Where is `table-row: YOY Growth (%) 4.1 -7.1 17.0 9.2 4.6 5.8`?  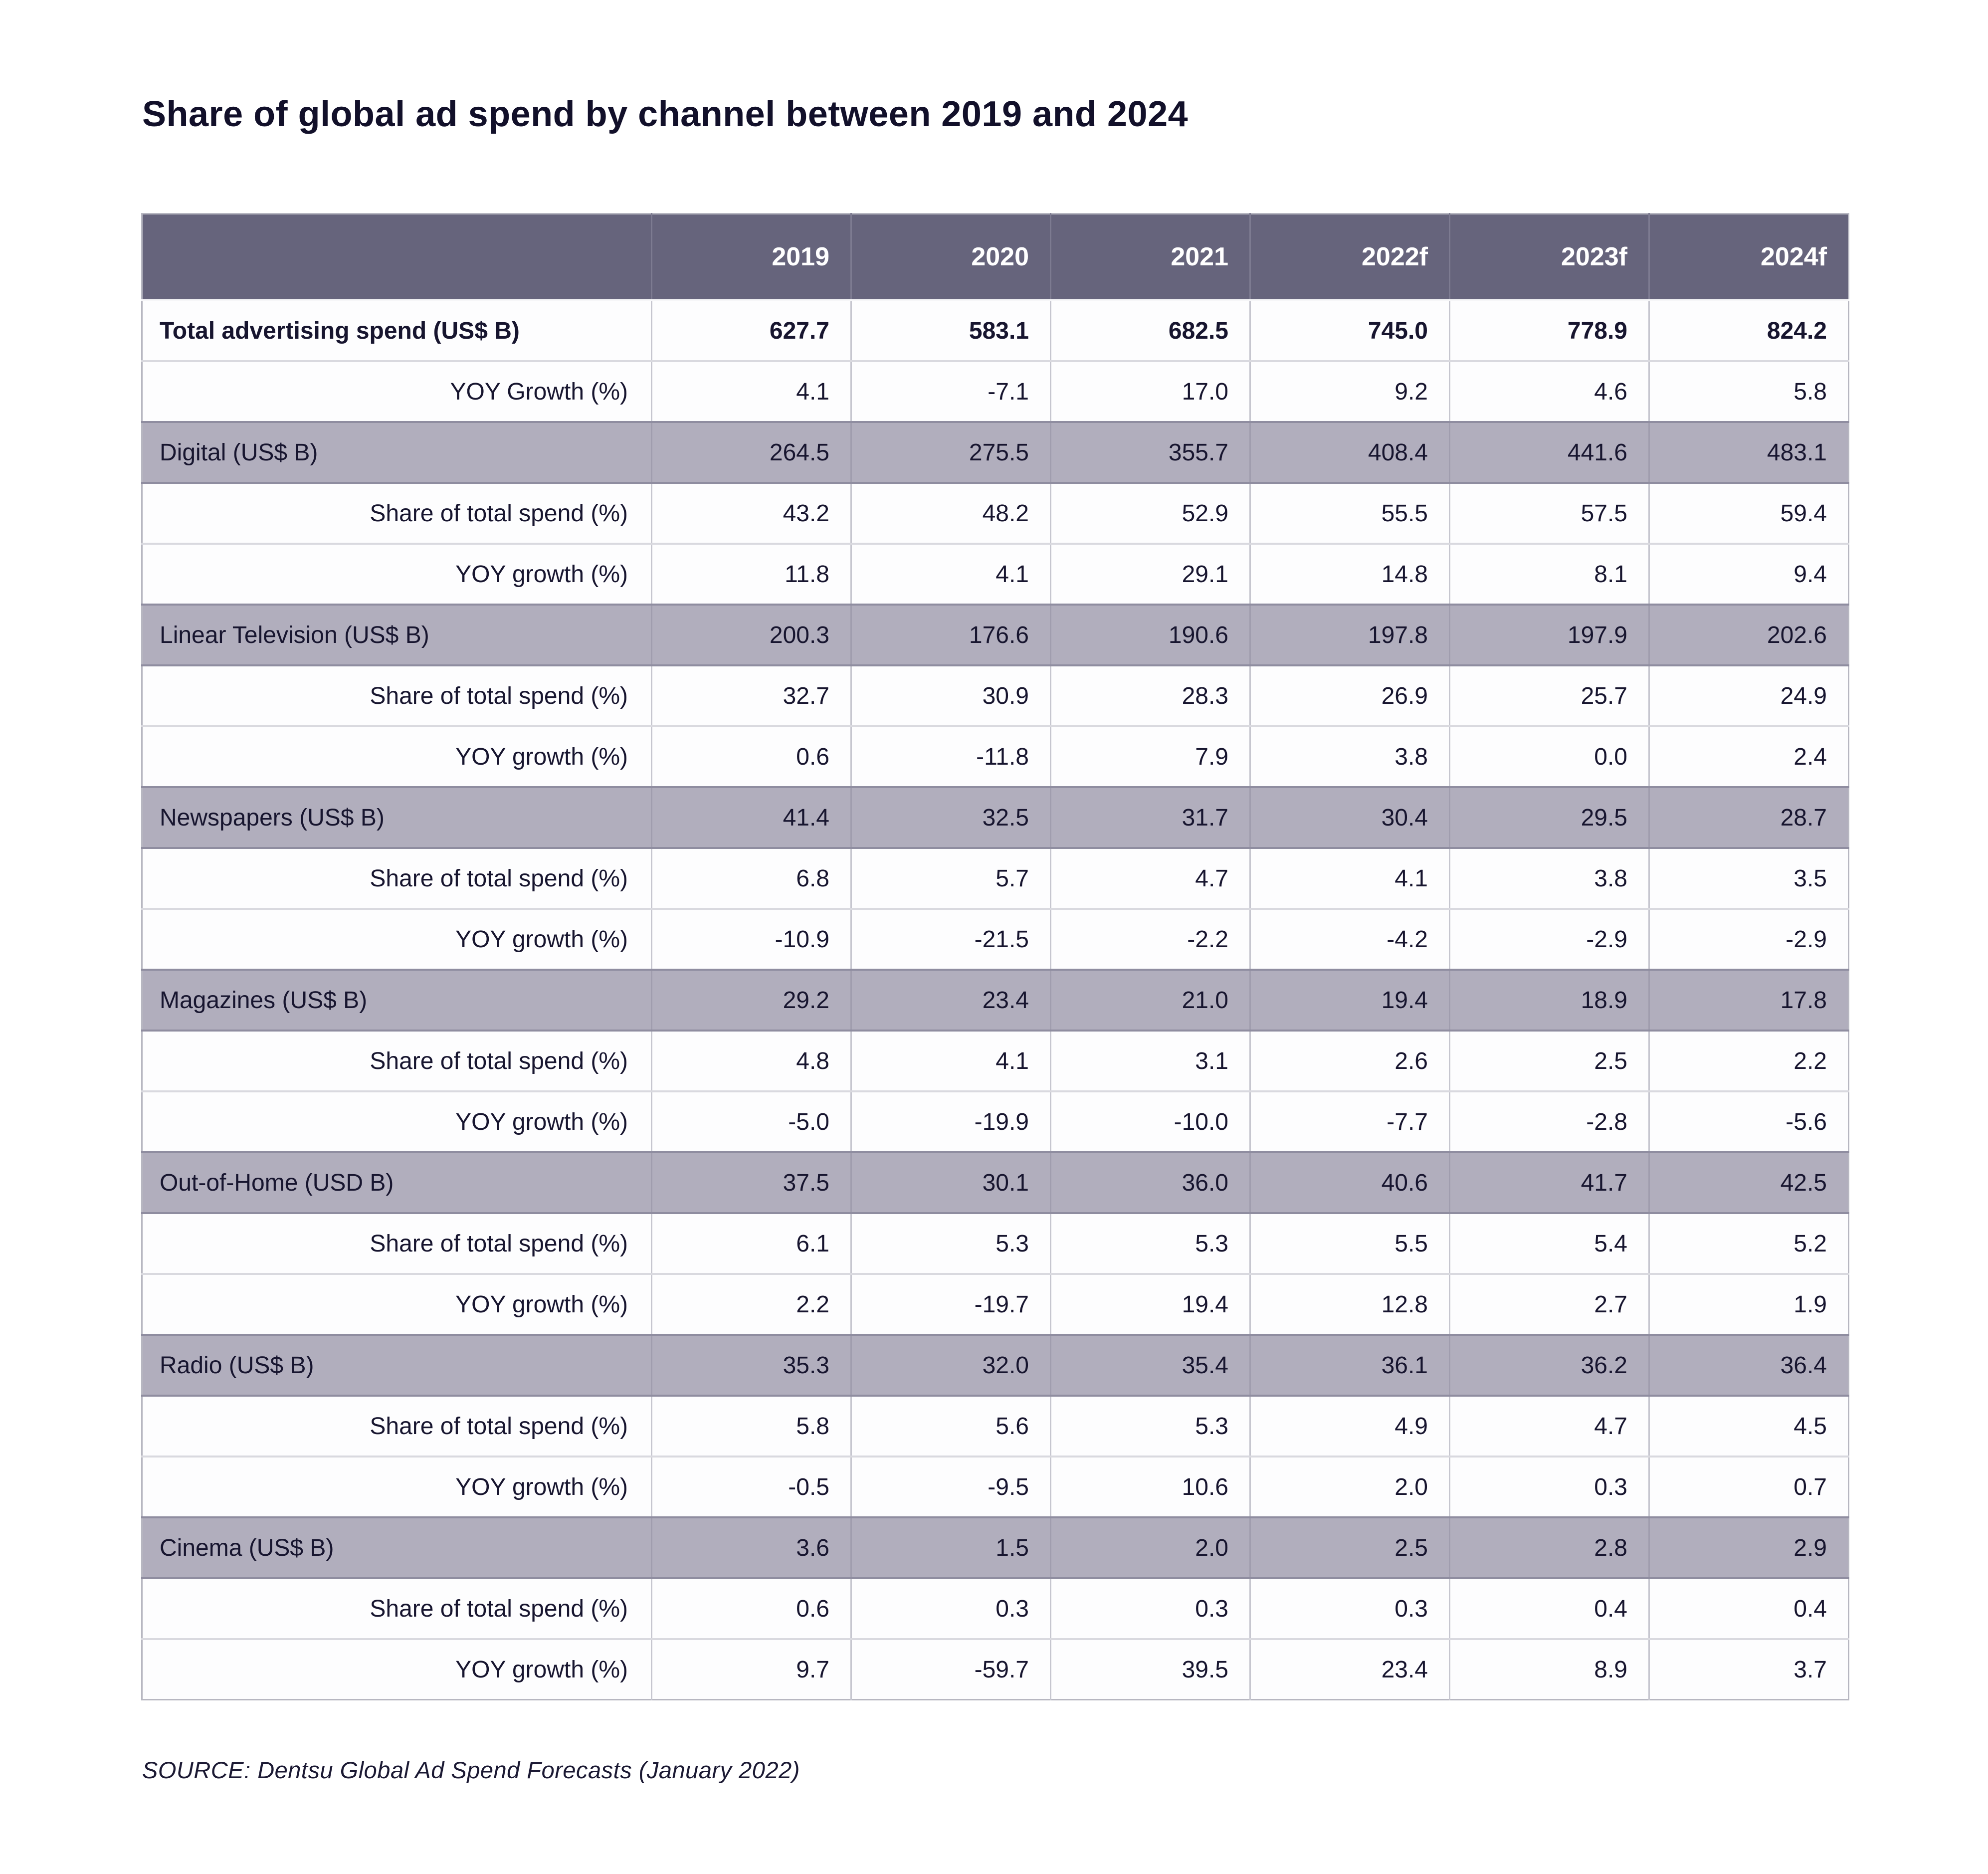 table-row: YOY Growth (%) 4.1 -7.1 17.0 9.2 4.6 5.8 is located at coordinates (995, 391).